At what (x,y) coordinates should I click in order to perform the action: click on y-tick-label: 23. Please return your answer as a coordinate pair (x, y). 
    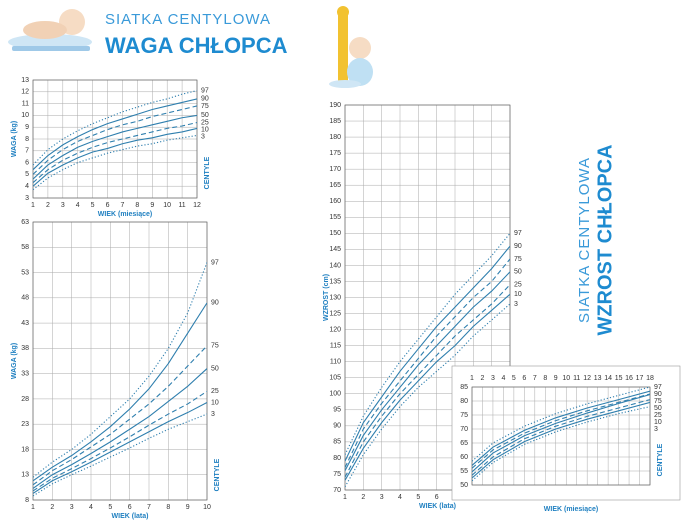
    Looking at the image, I should click on (25, 424).